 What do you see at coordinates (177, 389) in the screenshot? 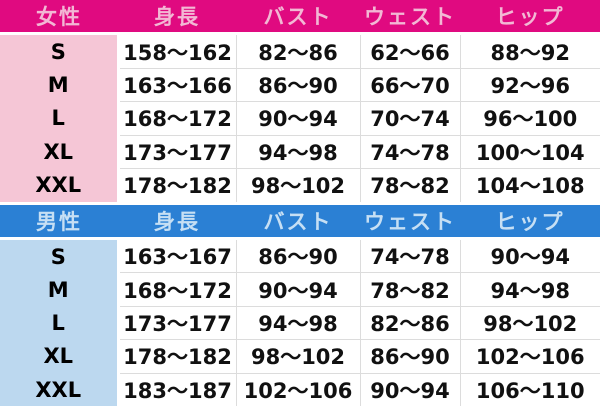
I see `height-value-cell: 183〜187` at bounding box center [177, 389].